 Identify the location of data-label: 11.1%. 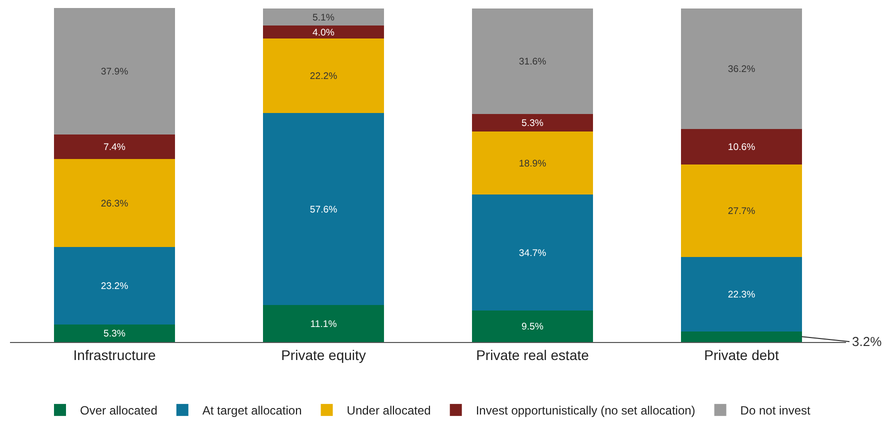
(324, 324).